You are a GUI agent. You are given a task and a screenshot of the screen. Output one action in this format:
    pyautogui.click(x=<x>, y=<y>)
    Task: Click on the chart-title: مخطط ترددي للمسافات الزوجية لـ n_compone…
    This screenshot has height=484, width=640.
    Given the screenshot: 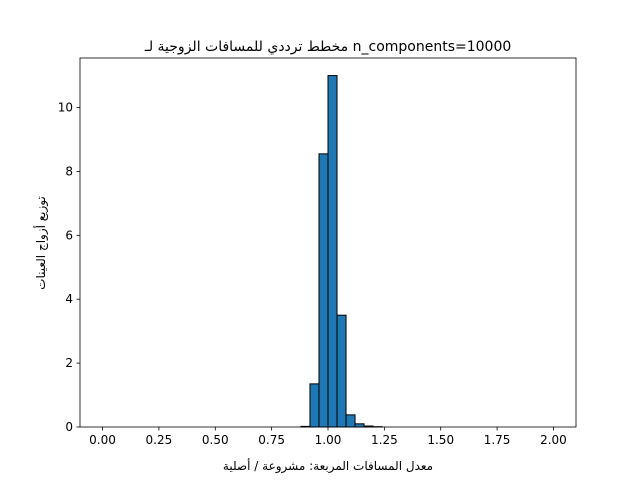 What is the action you would take?
    pyautogui.click(x=328, y=47)
    